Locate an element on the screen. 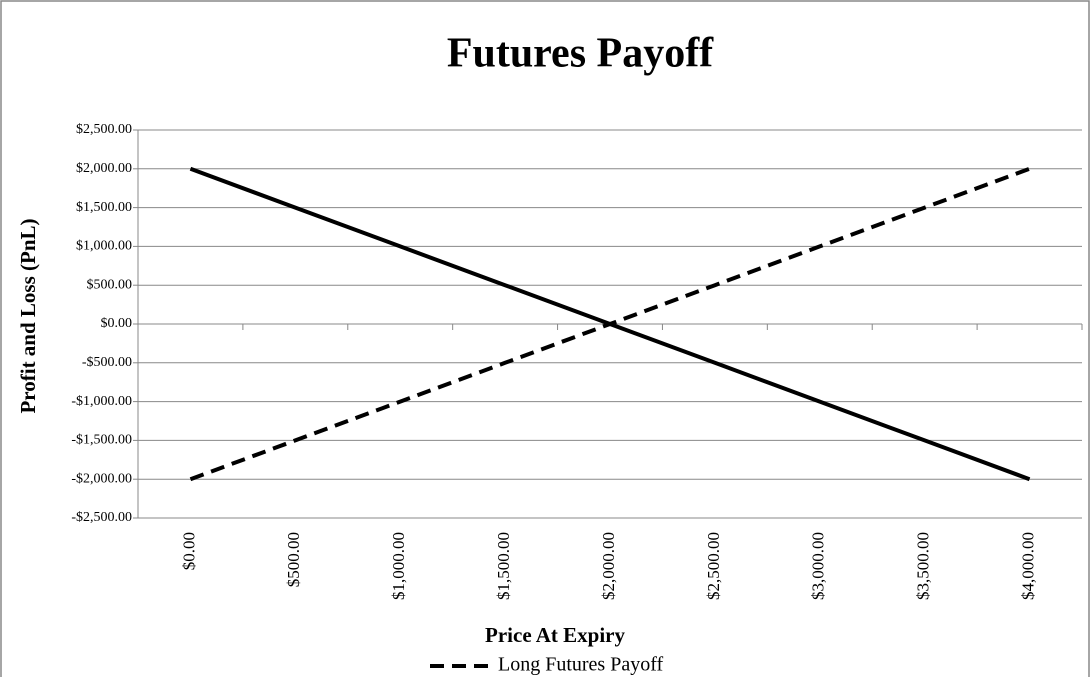  y-tick-label: -$500.00 is located at coordinates (107, 362).